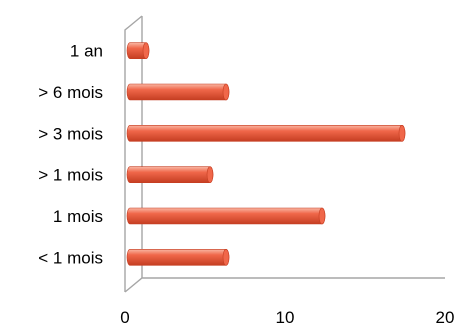 This screenshot has height=331, width=462. I want to click on category-label: 1 an, so click(86, 51).